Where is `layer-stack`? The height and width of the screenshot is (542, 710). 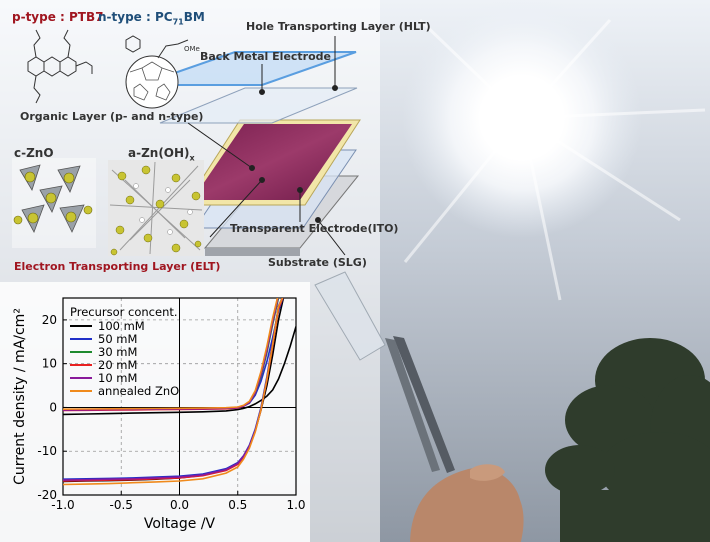
layer-stack is located at coordinates (250, 153).